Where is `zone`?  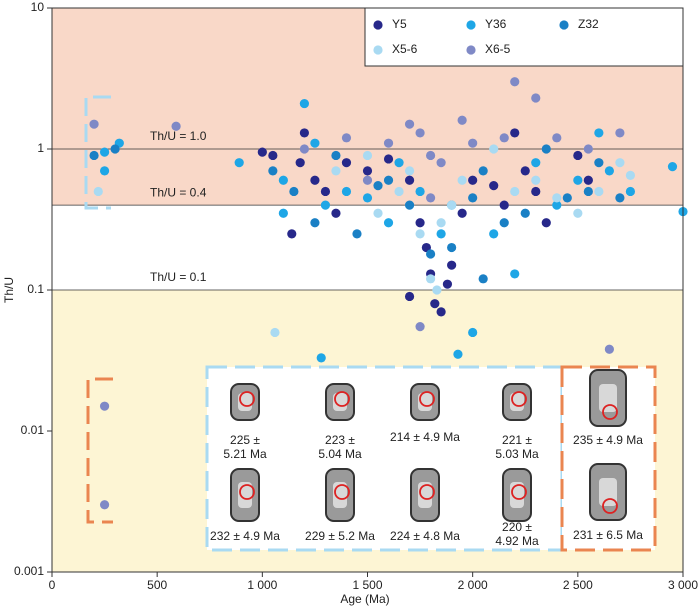 zone is located at coordinates (367, 247).